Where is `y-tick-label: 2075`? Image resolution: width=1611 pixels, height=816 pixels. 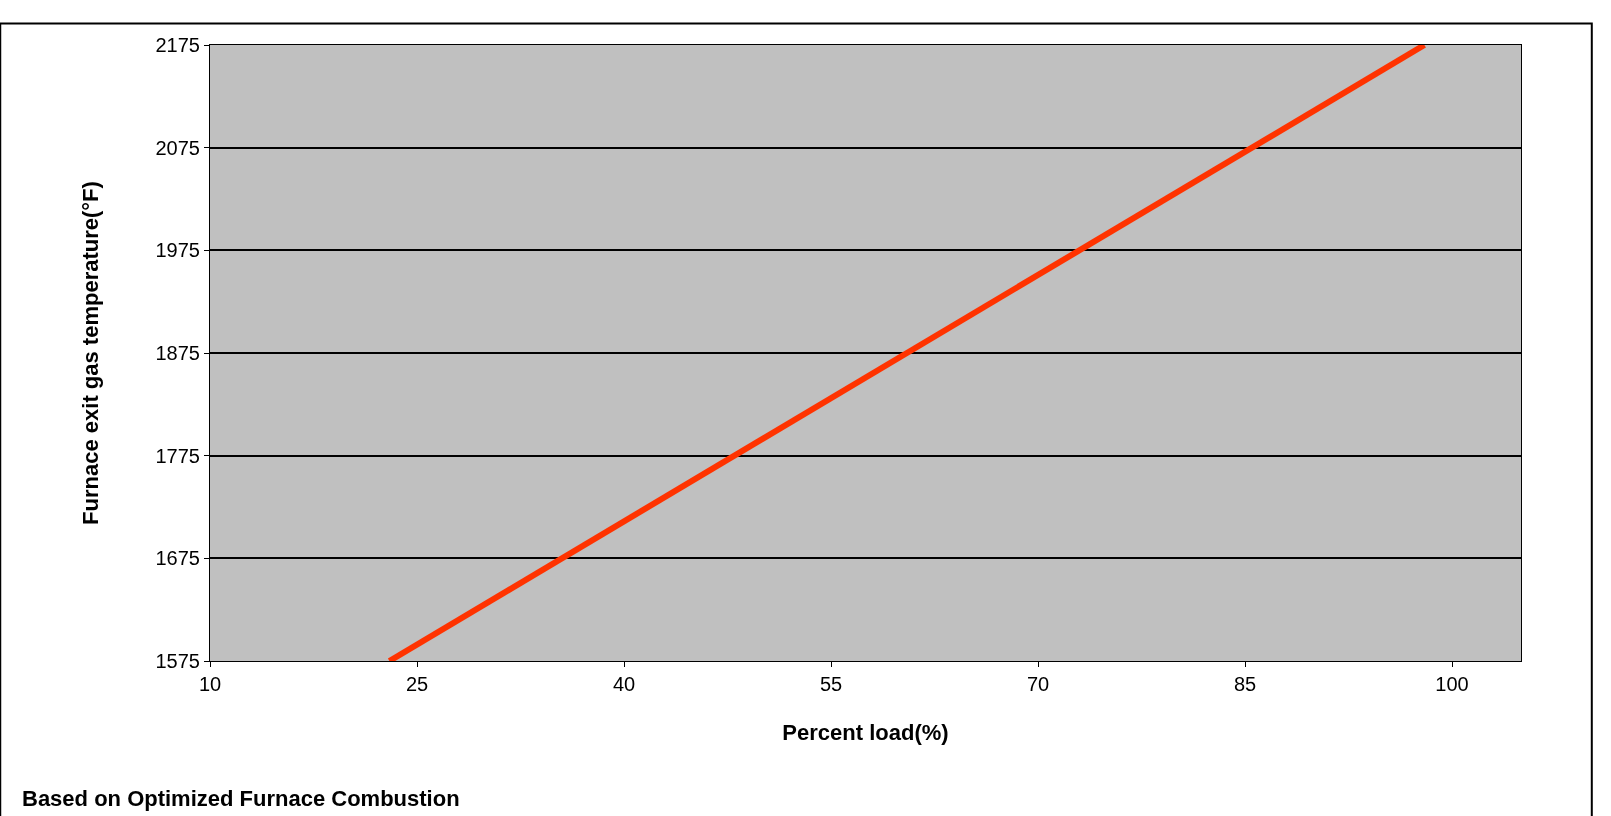 y-tick-label: 2075 is located at coordinates (177, 147).